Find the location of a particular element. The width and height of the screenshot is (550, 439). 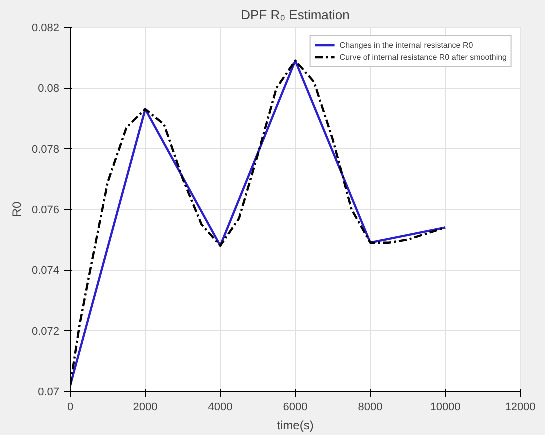

x-axis-title: time(s) is located at coordinates (295, 425).